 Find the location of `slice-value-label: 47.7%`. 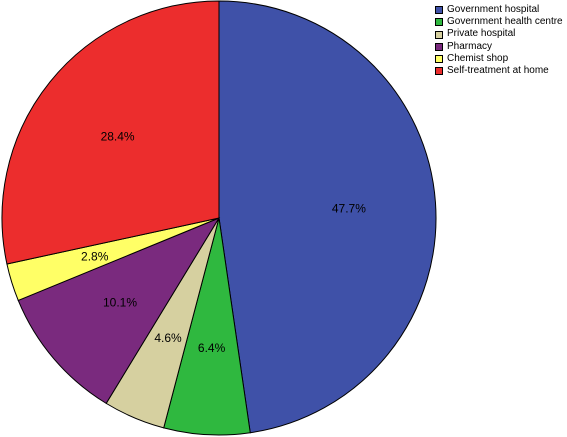

slice-value-label: 47.7% is located at coordinates (349, 209).